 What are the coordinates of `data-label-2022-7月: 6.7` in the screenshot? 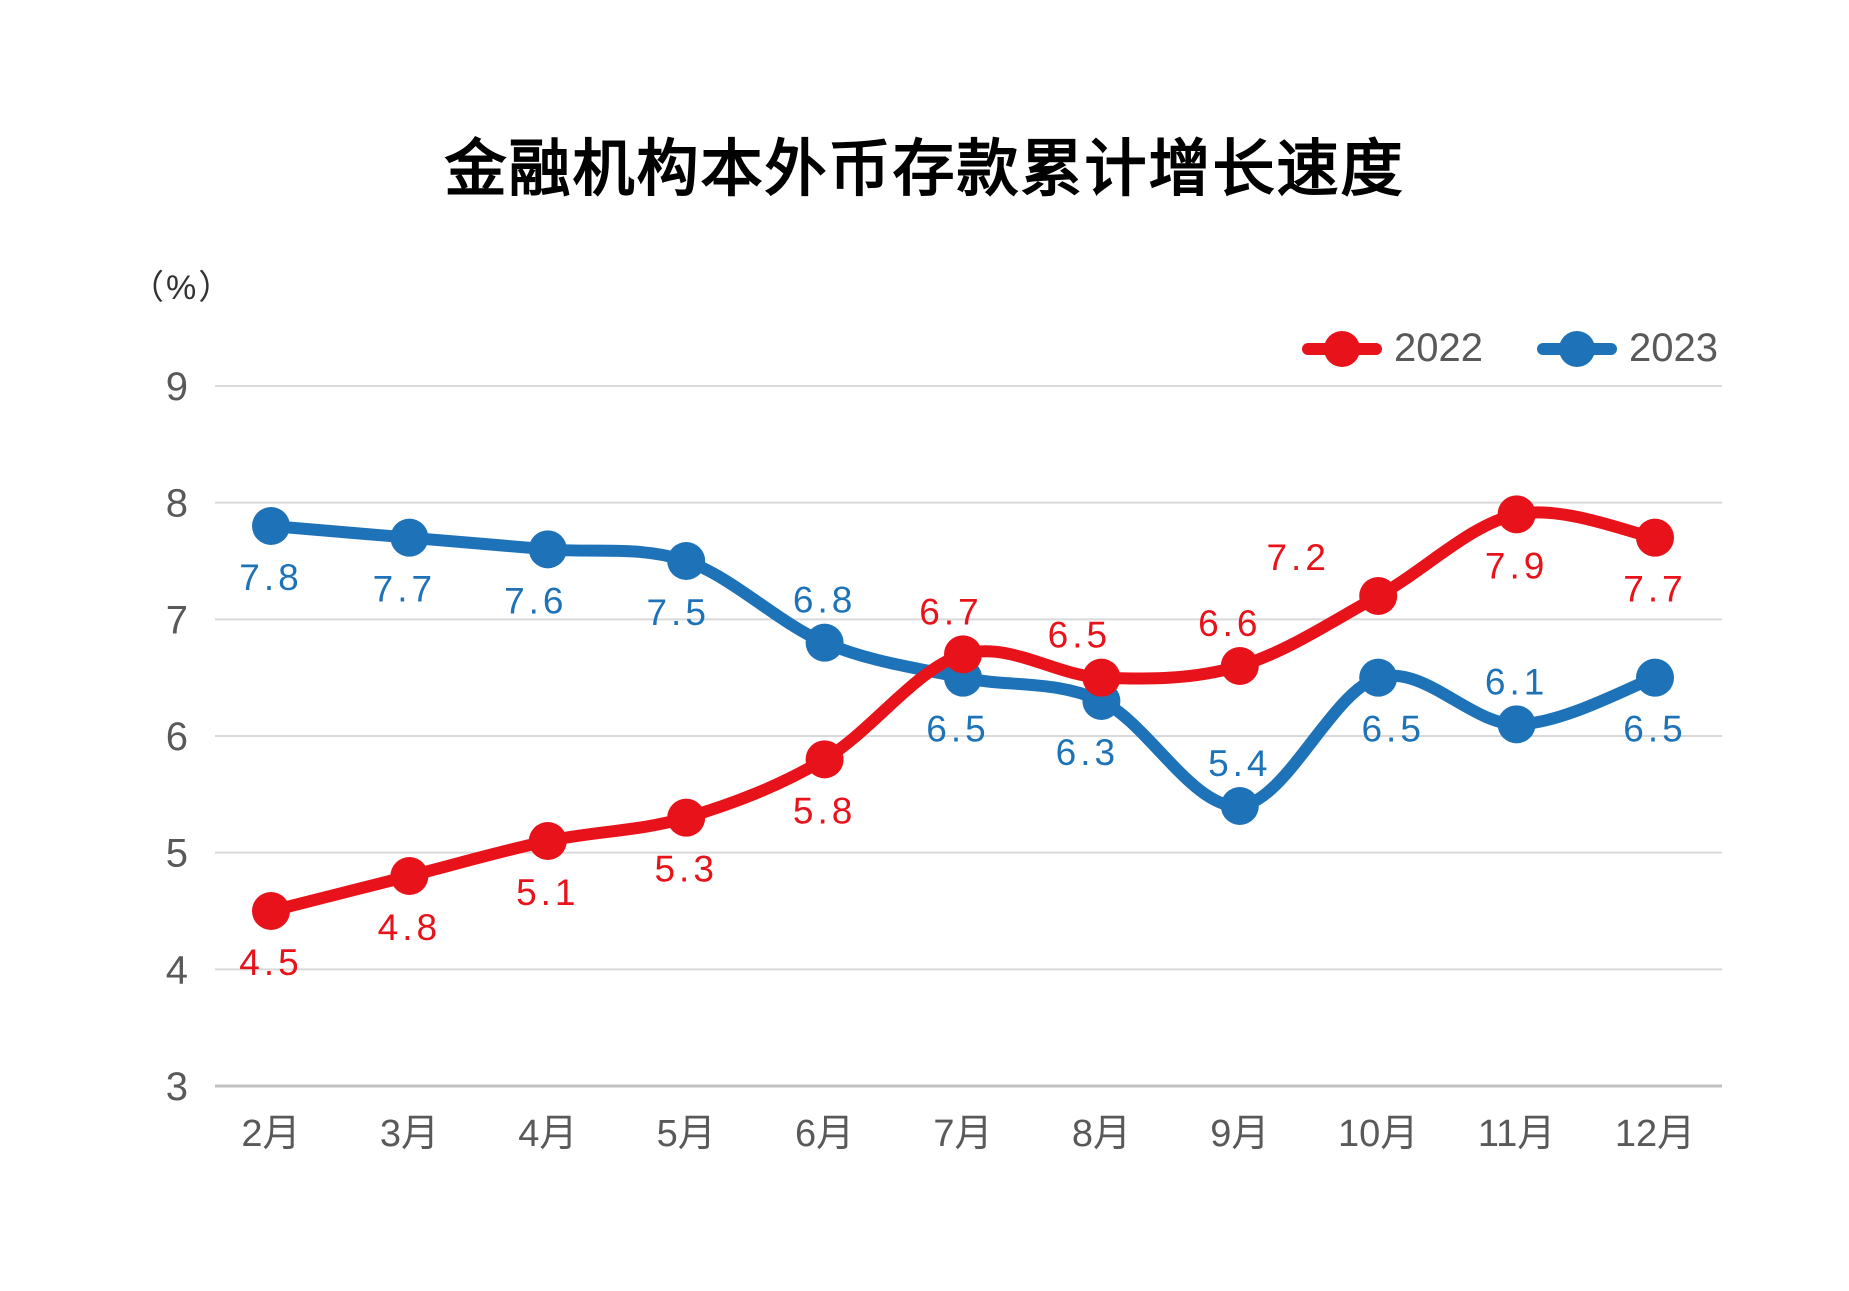 It's located at (950, 611).